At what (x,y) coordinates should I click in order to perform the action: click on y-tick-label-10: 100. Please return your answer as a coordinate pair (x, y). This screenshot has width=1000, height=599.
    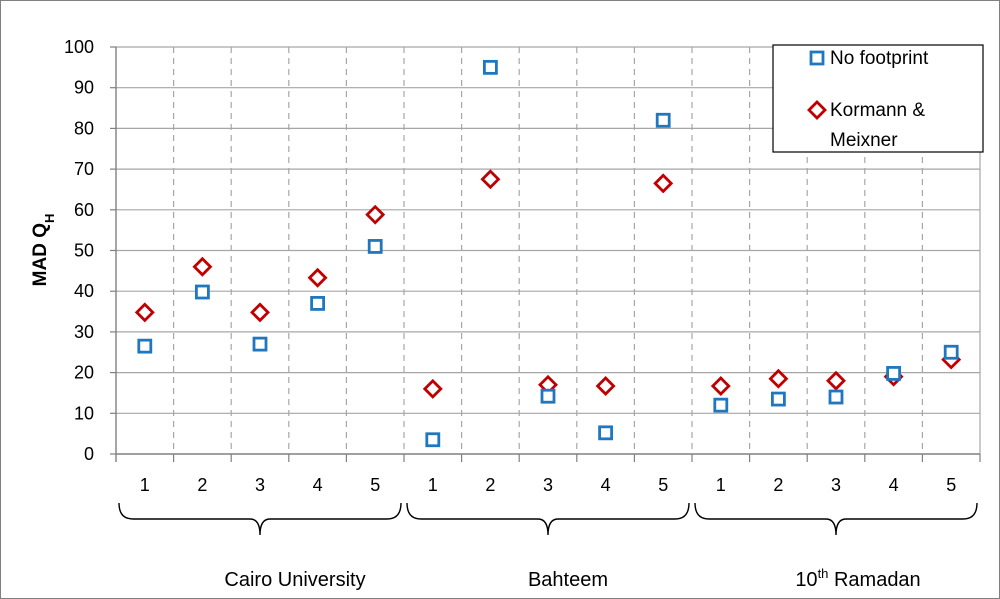
    Looking at the image, I should click on (79, 47).